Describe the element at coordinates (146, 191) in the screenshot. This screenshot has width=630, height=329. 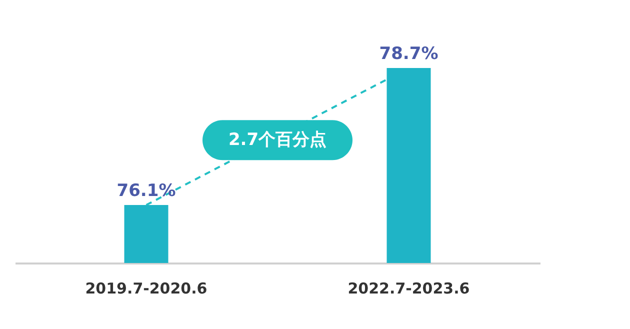
I see `data-label: 76.1%` at that location.